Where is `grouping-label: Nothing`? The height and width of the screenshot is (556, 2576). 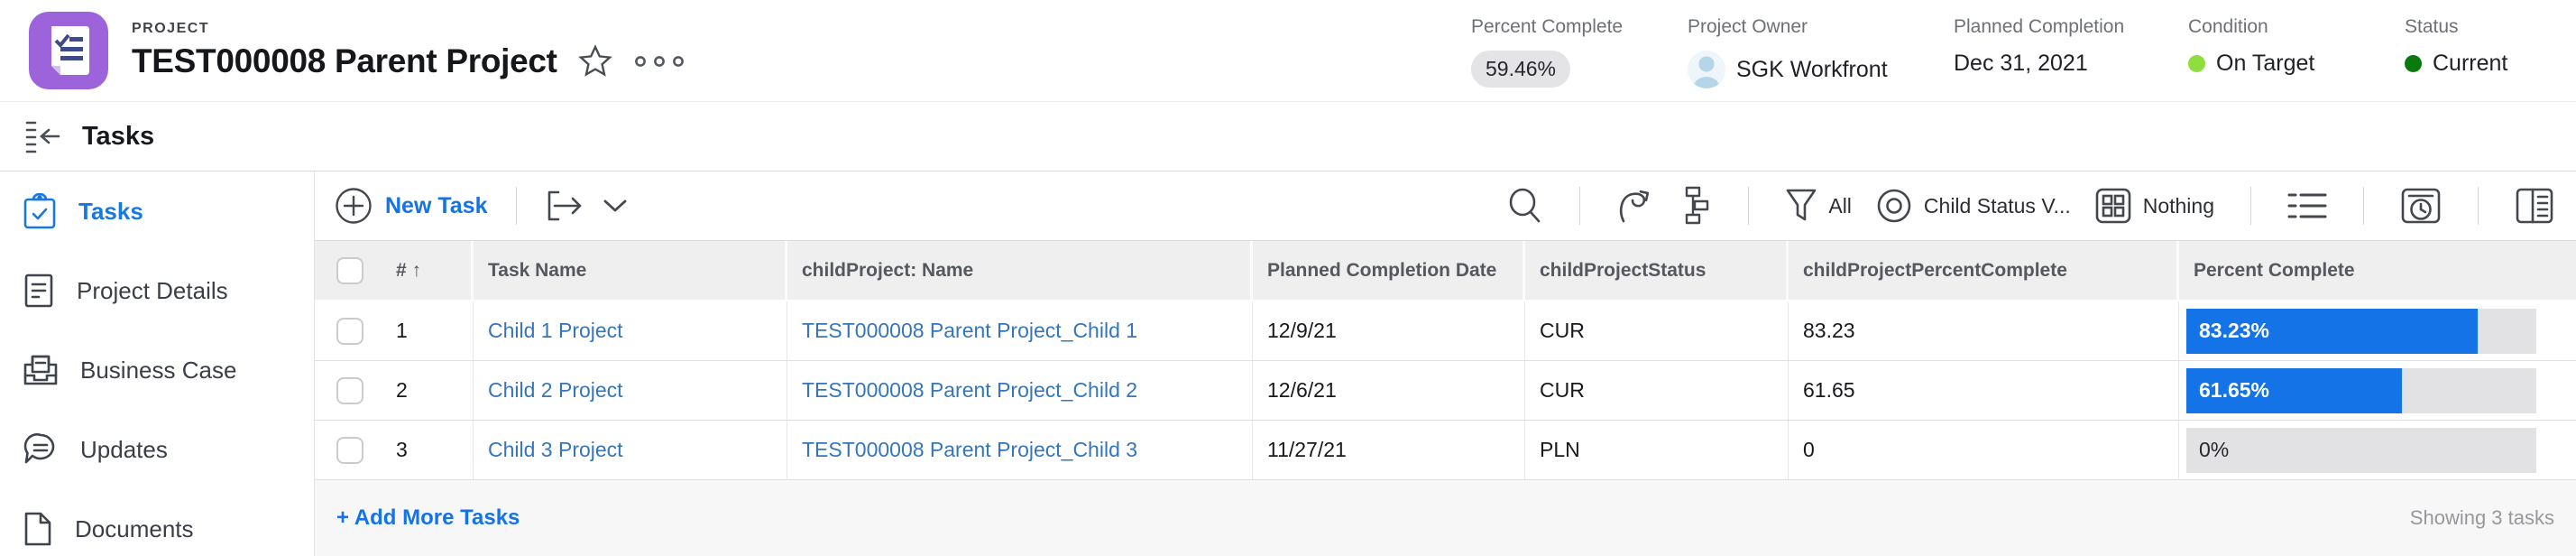 grouping-label: Nothing is located at coordinates (2178, 205).